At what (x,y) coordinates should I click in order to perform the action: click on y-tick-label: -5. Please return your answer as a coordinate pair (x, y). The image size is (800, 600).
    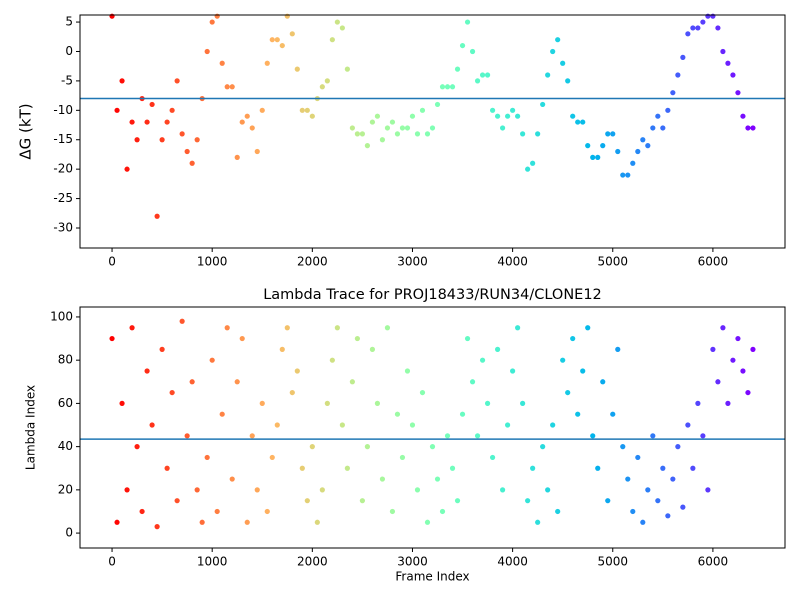
    Looking at the image, I should click on (67, 80).